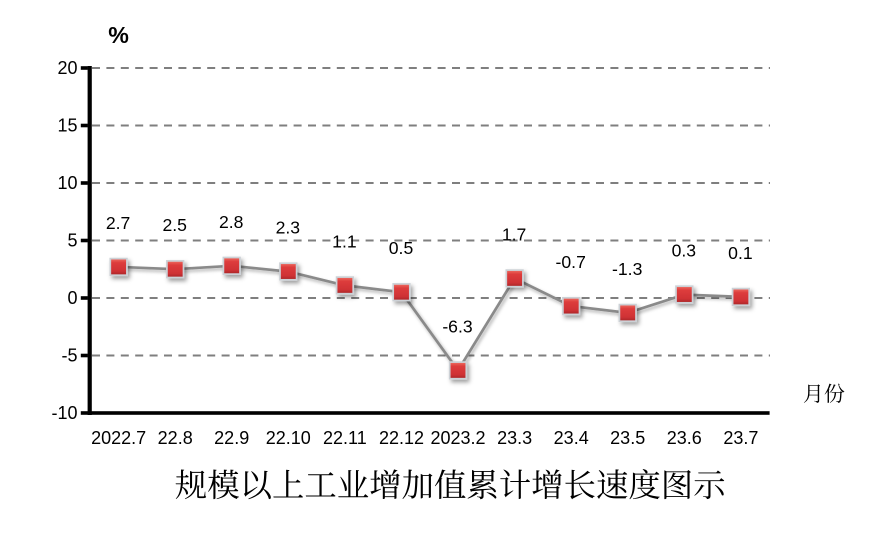  Describe the element at coordinates (571, 262) in the screenshot. I see `svg-text: -0.7` at that location.